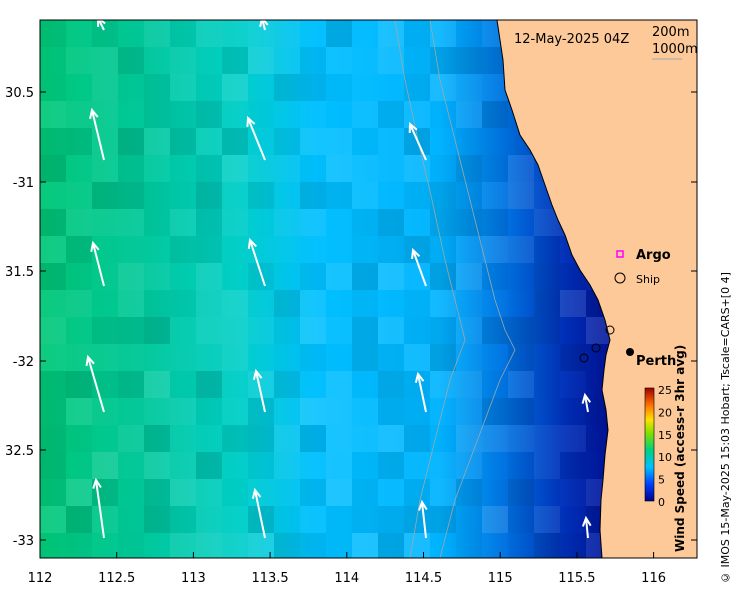  Describe the element at coordinates (661, 480) in the screenshot. I see `colorbar-tick-label: 5` at that location.